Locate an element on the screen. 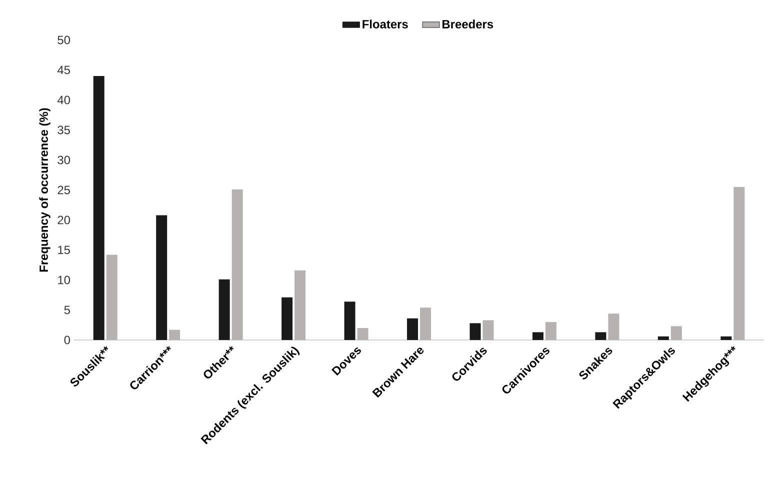 The image size is (776, 487). y-tick-label: 35 is located at coordinates (64, 130).